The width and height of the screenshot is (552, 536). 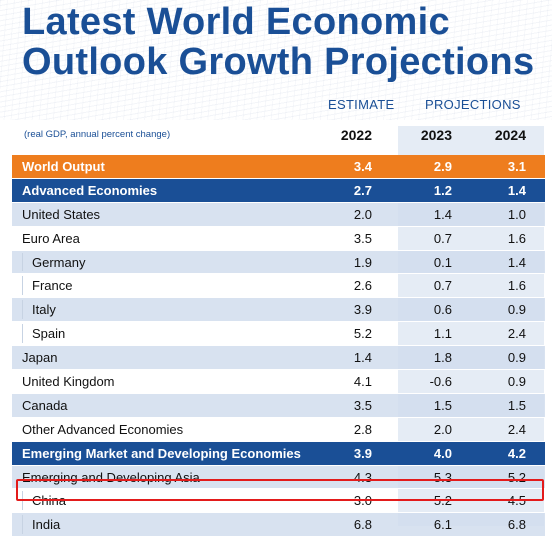 I want to click on table-row: China 3.0 5.2 4.5, so click(x=278, y=500).